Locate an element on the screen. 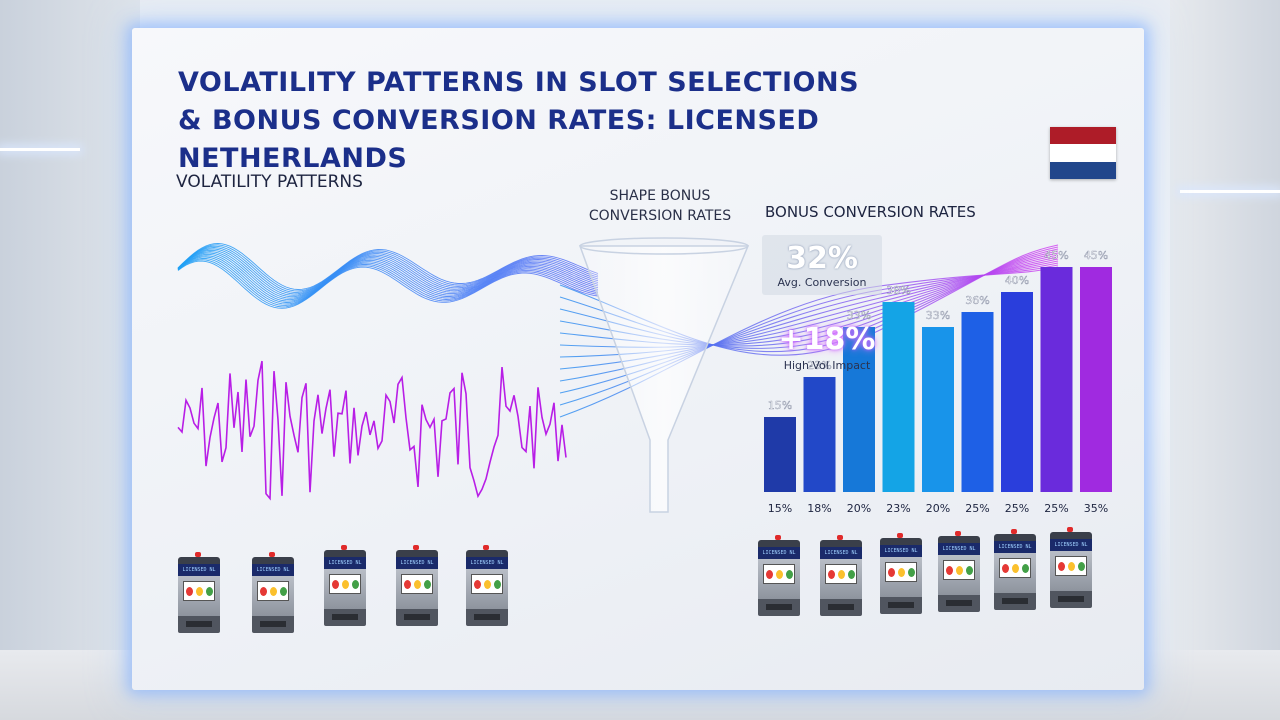 This screenshot has width=1280, height=720. bar-value-label-5: 36% is located at coordinates (977, 300).